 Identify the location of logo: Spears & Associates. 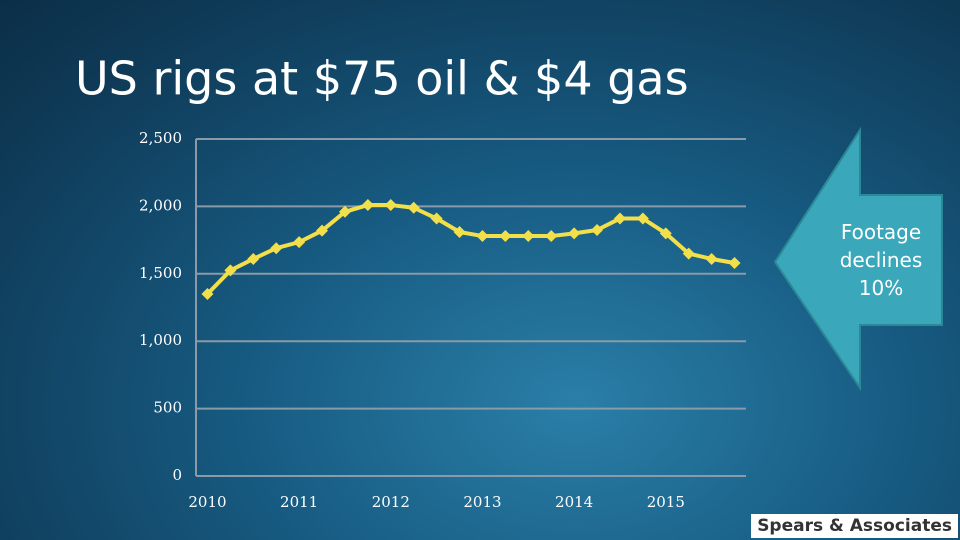
(854, 526).